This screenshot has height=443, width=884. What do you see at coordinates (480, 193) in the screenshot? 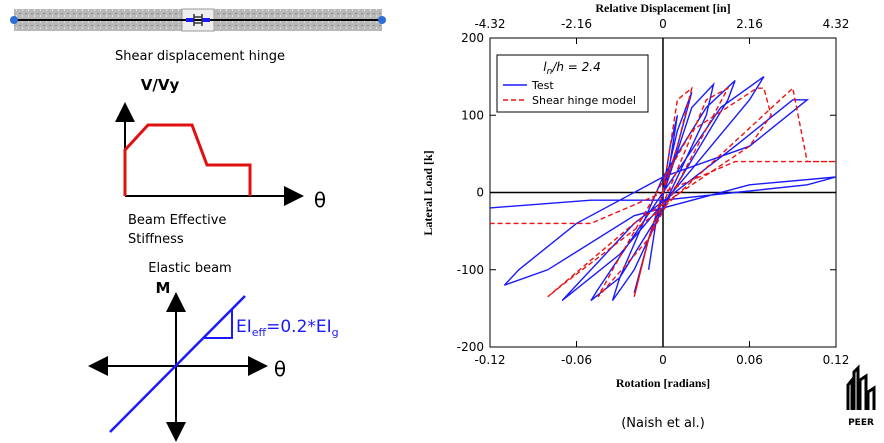
I see `y-tick-label: 0` at bounding box center [480, 193].